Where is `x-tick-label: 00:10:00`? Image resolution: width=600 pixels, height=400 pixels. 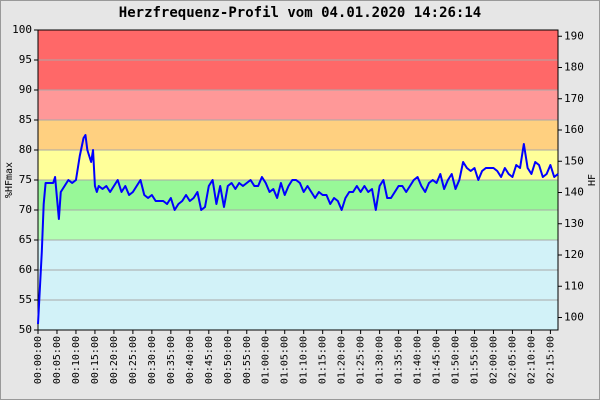 x-tick-label: 00:10:00 is located at coordinates (76, 360).